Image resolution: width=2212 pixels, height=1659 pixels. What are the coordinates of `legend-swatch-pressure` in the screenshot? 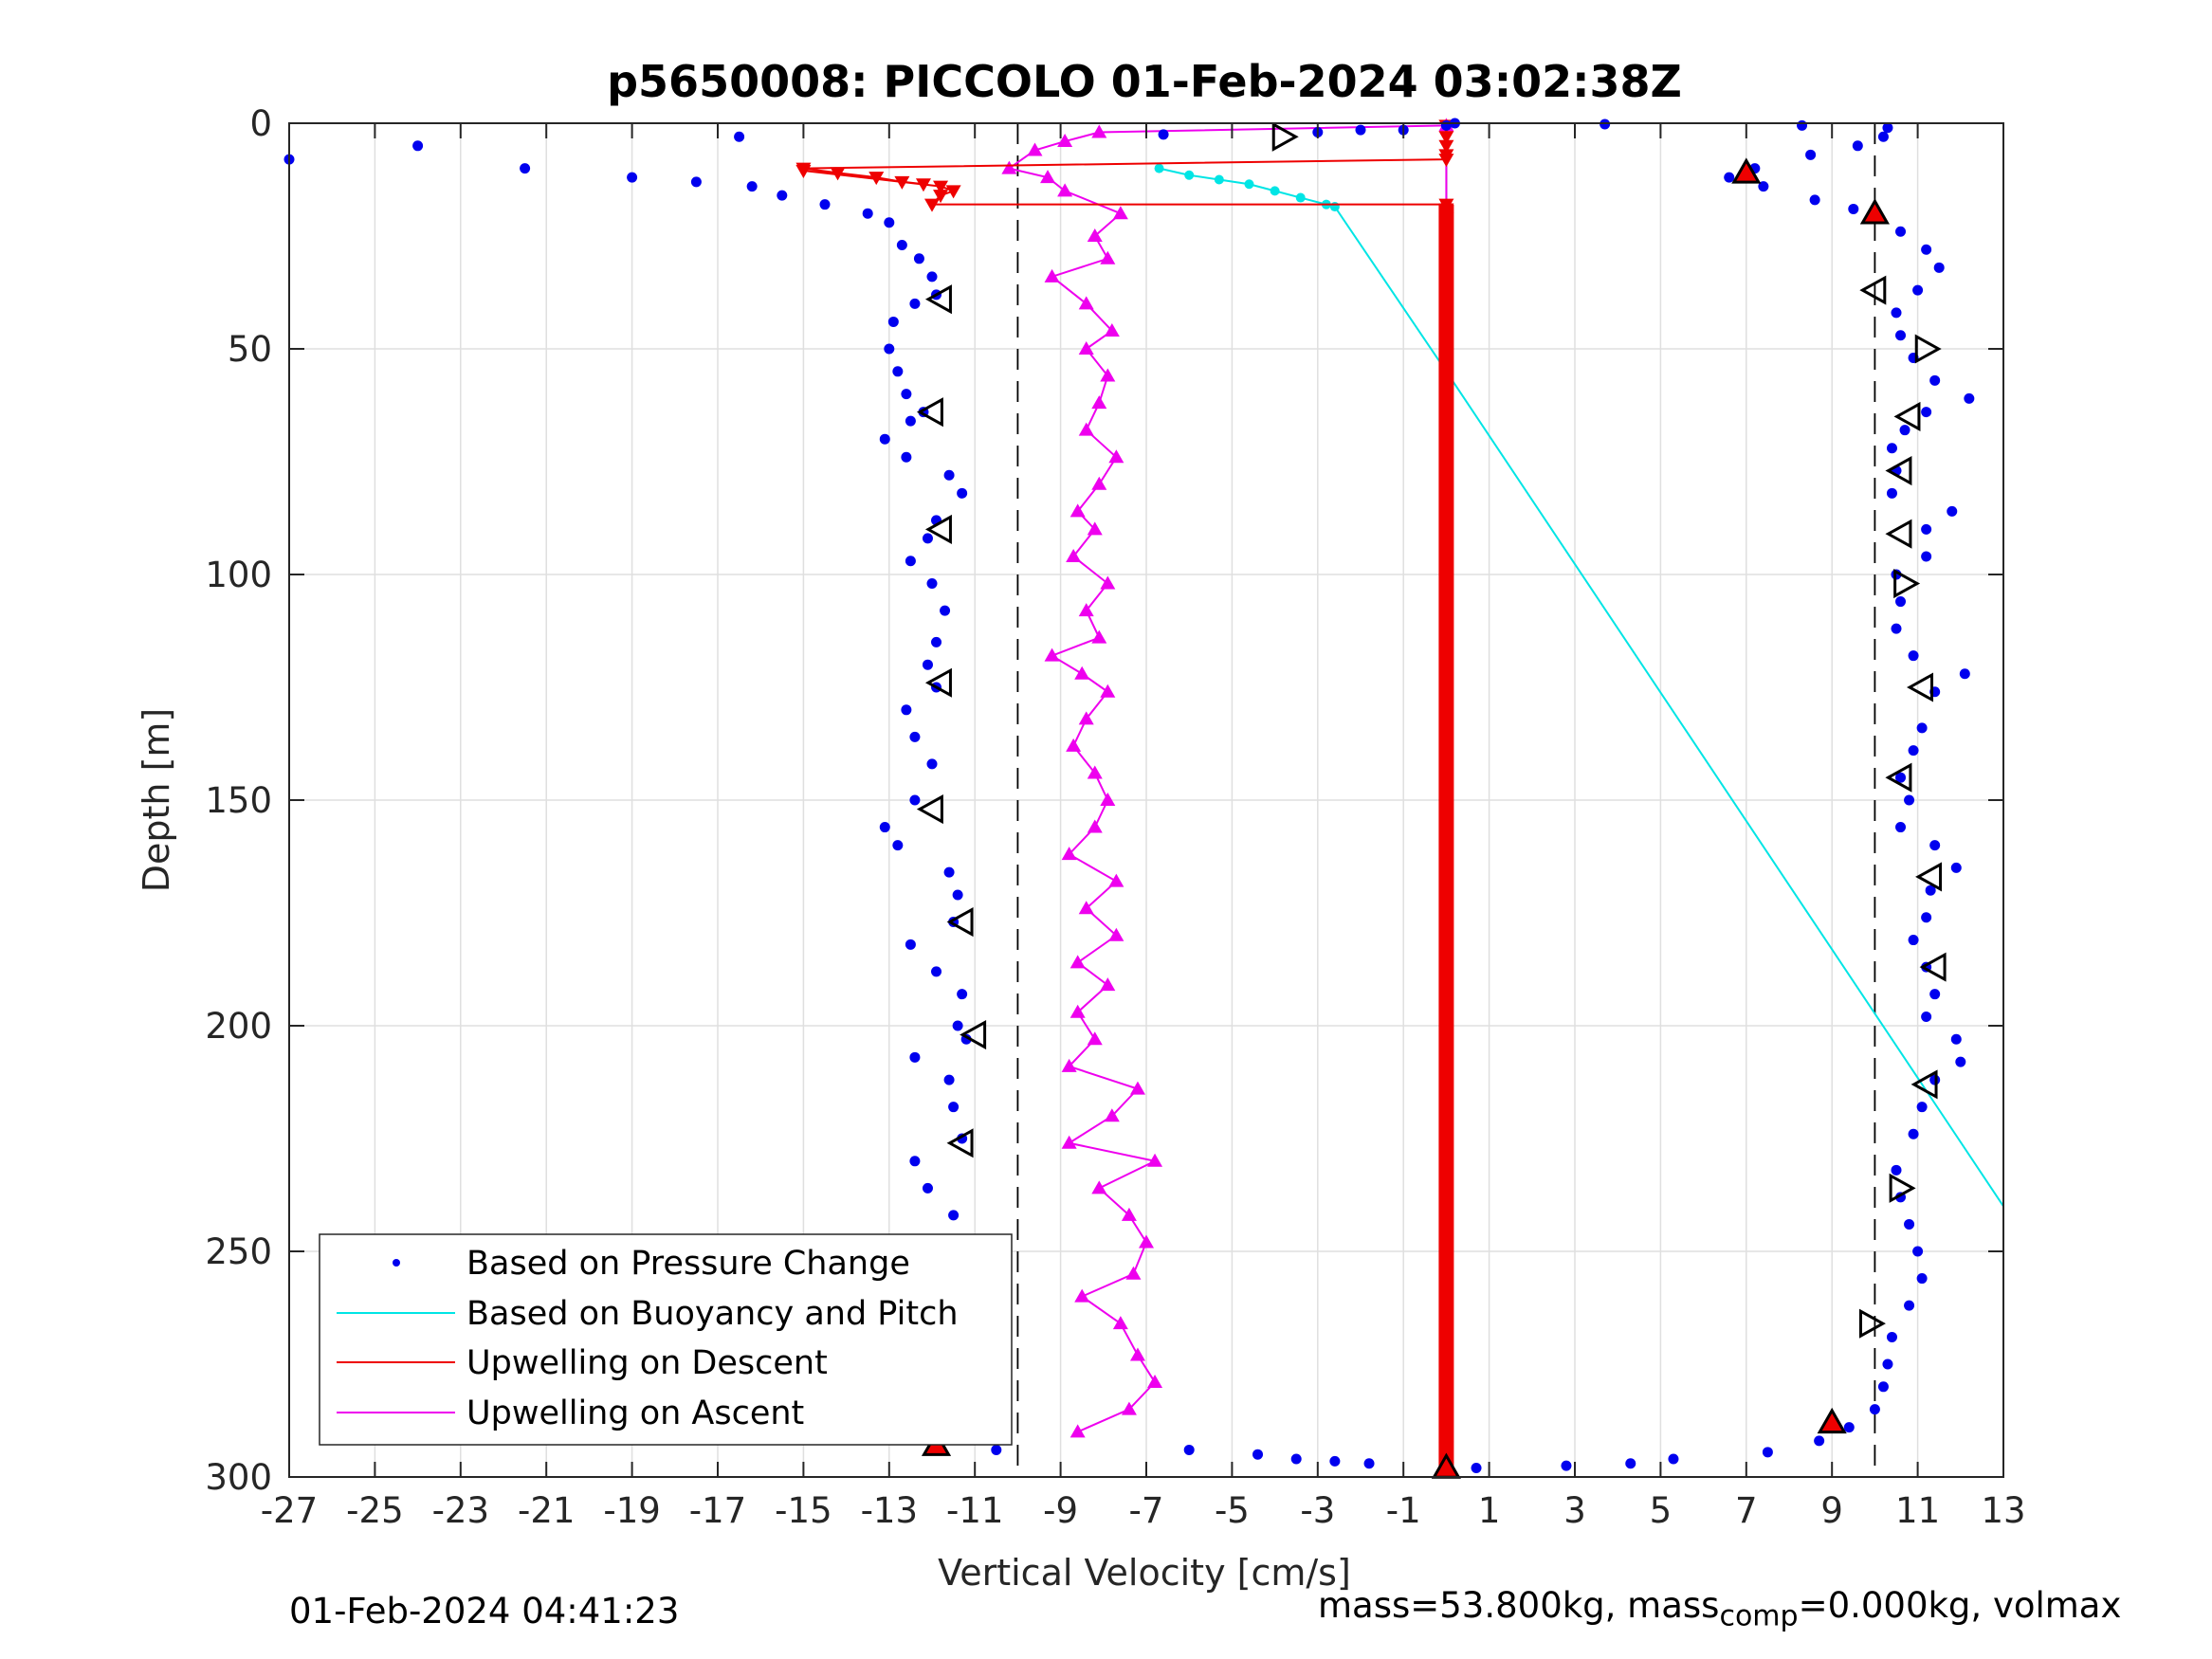 It's located at (396, 1263).